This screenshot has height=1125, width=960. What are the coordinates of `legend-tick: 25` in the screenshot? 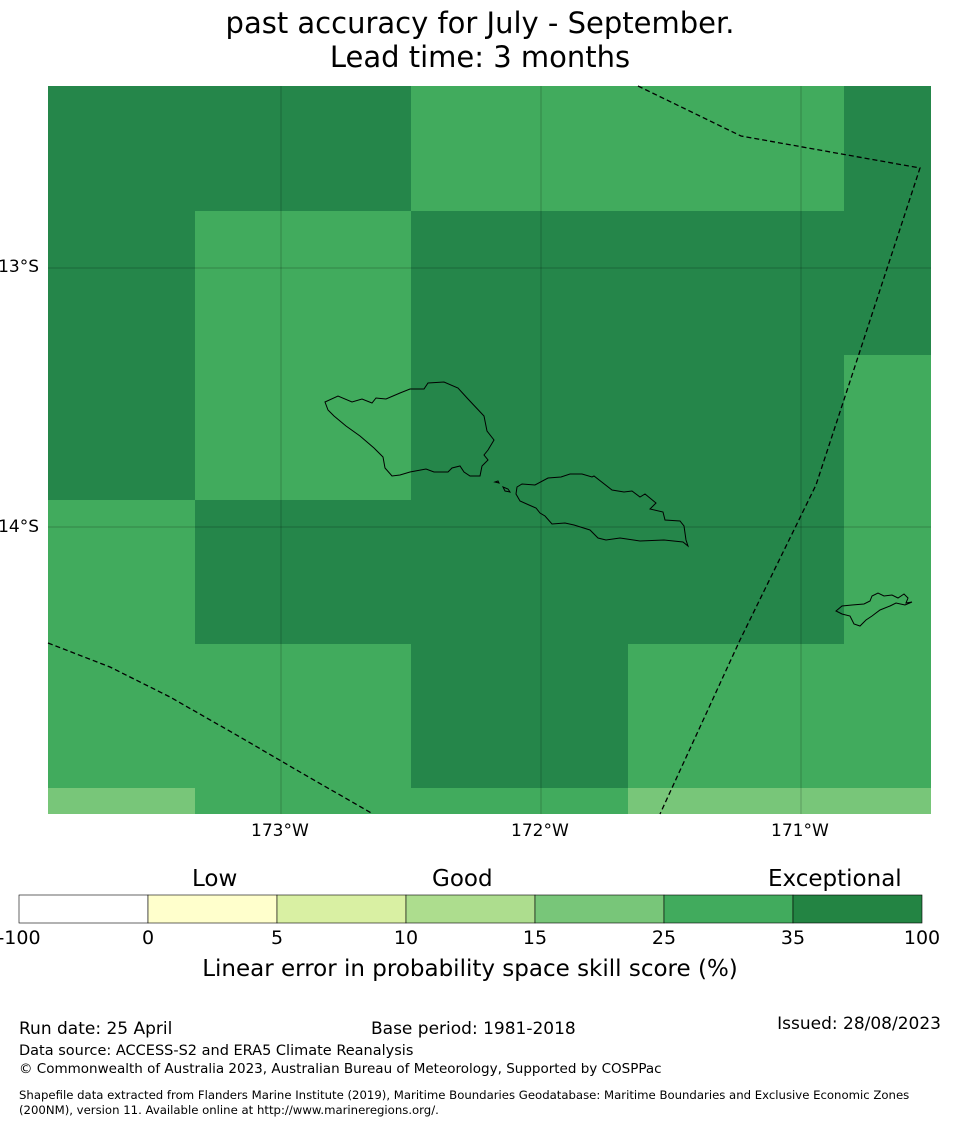 It's located at (664, 938).